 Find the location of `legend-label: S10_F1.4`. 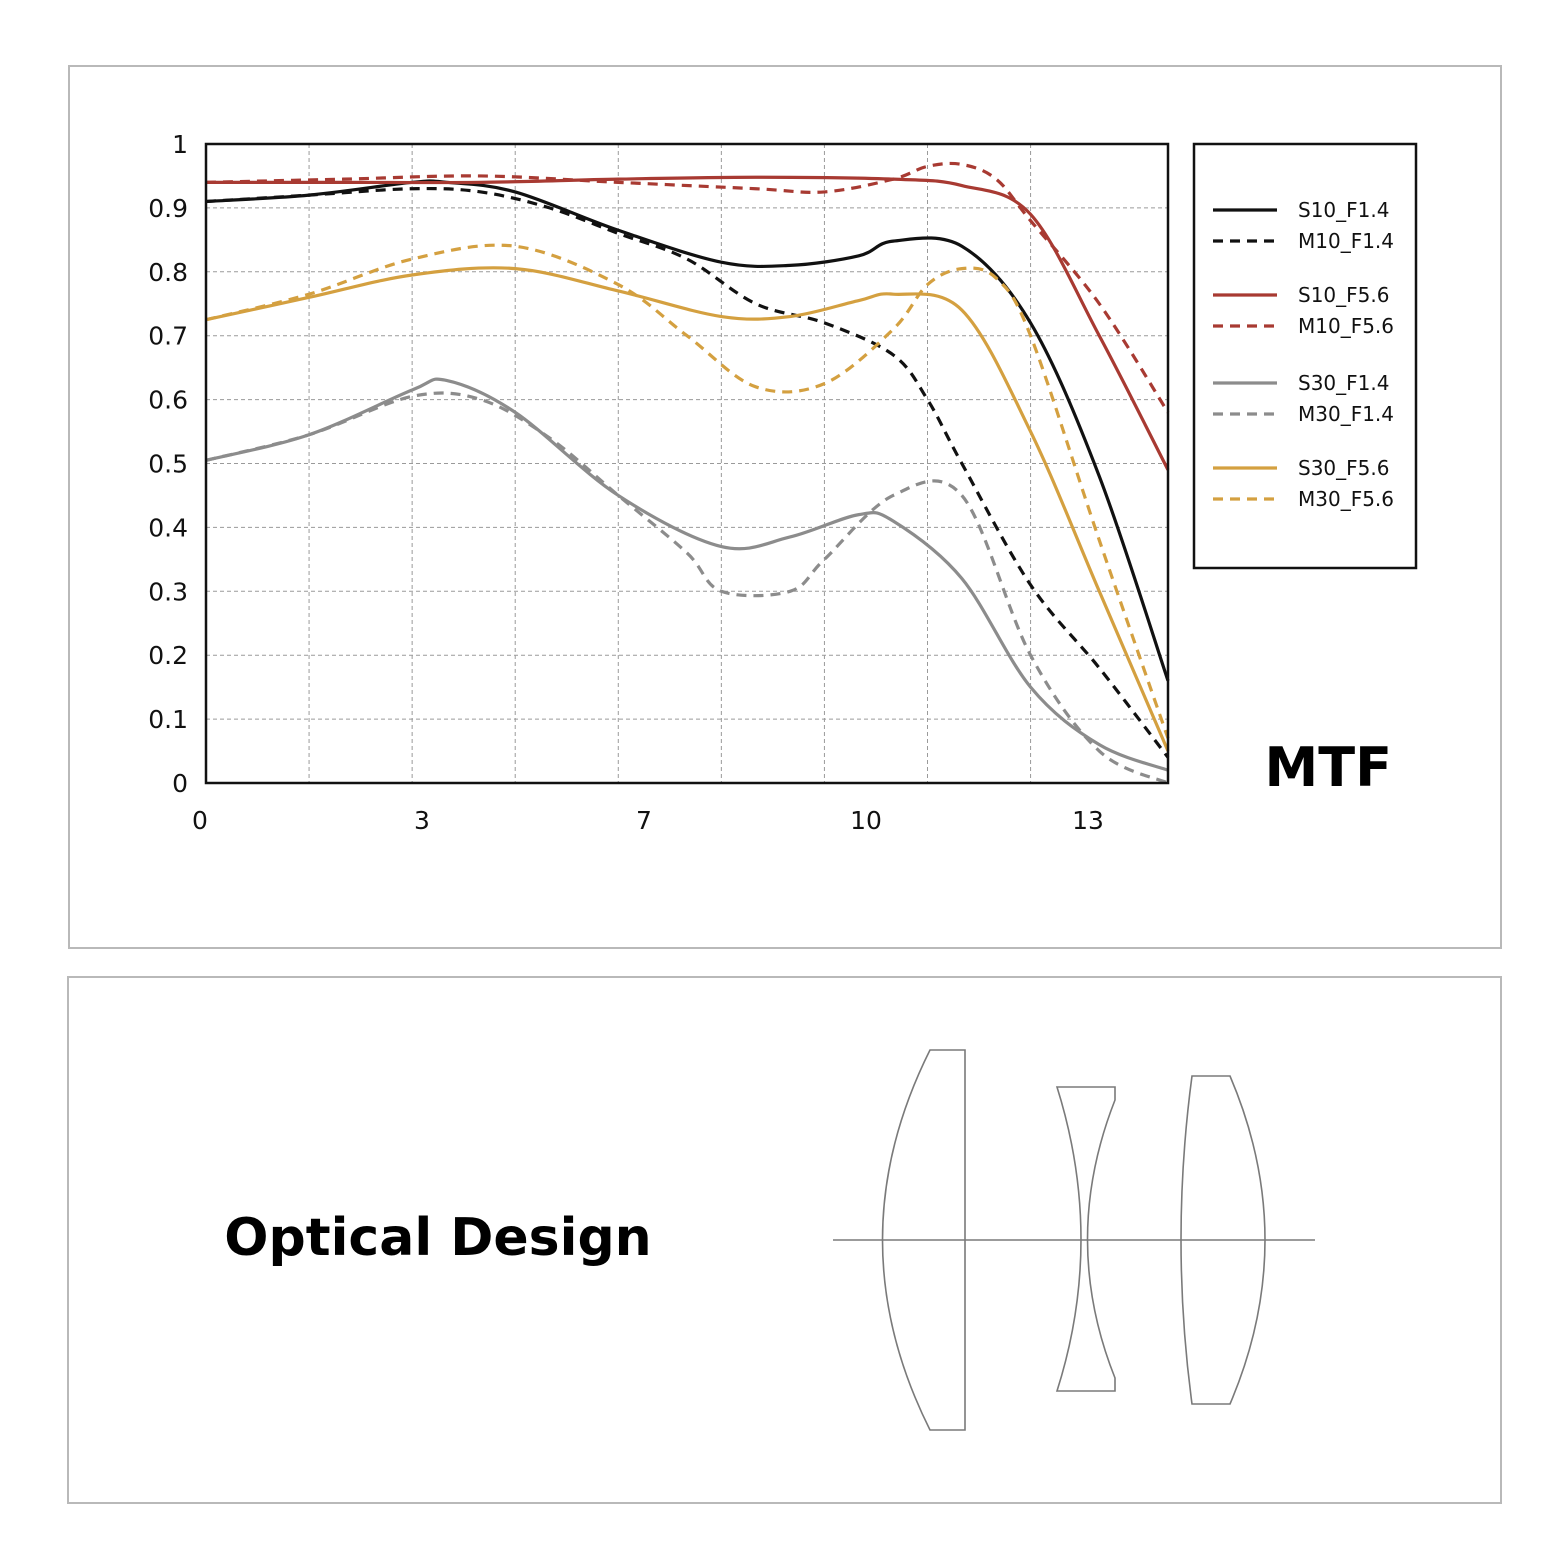

legend-label: S10_F1.4 is located at coordinates (1343, 210).